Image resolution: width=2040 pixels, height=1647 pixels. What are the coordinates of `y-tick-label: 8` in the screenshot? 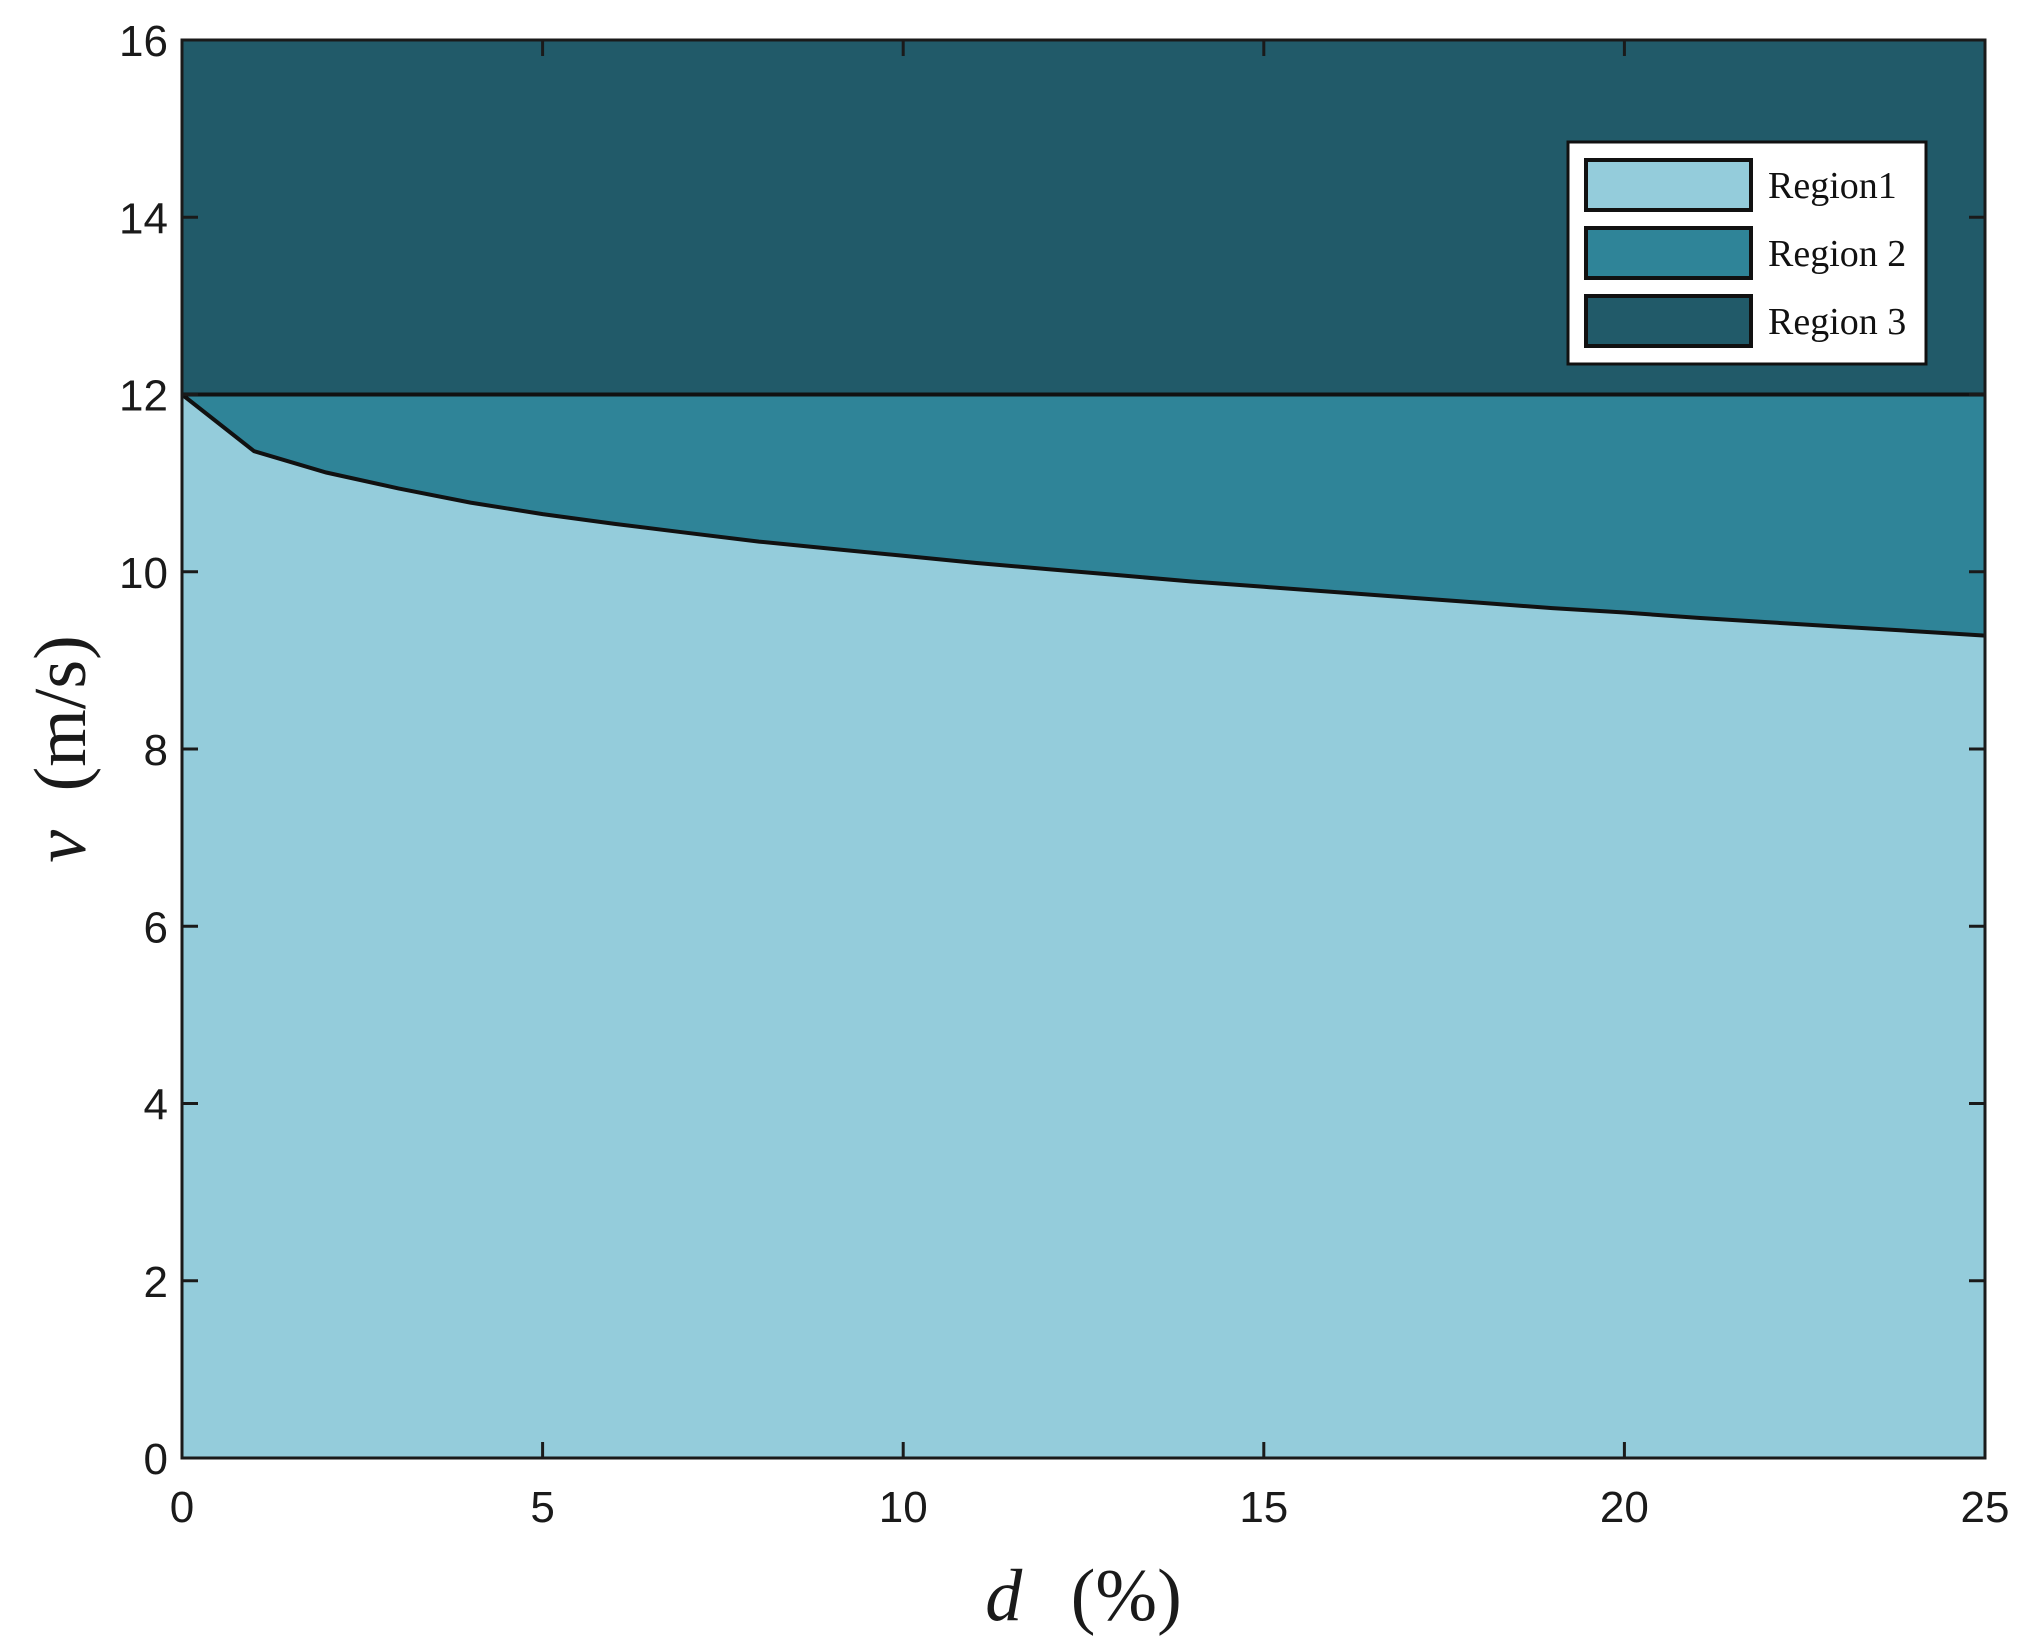 It's located at (156, 750).